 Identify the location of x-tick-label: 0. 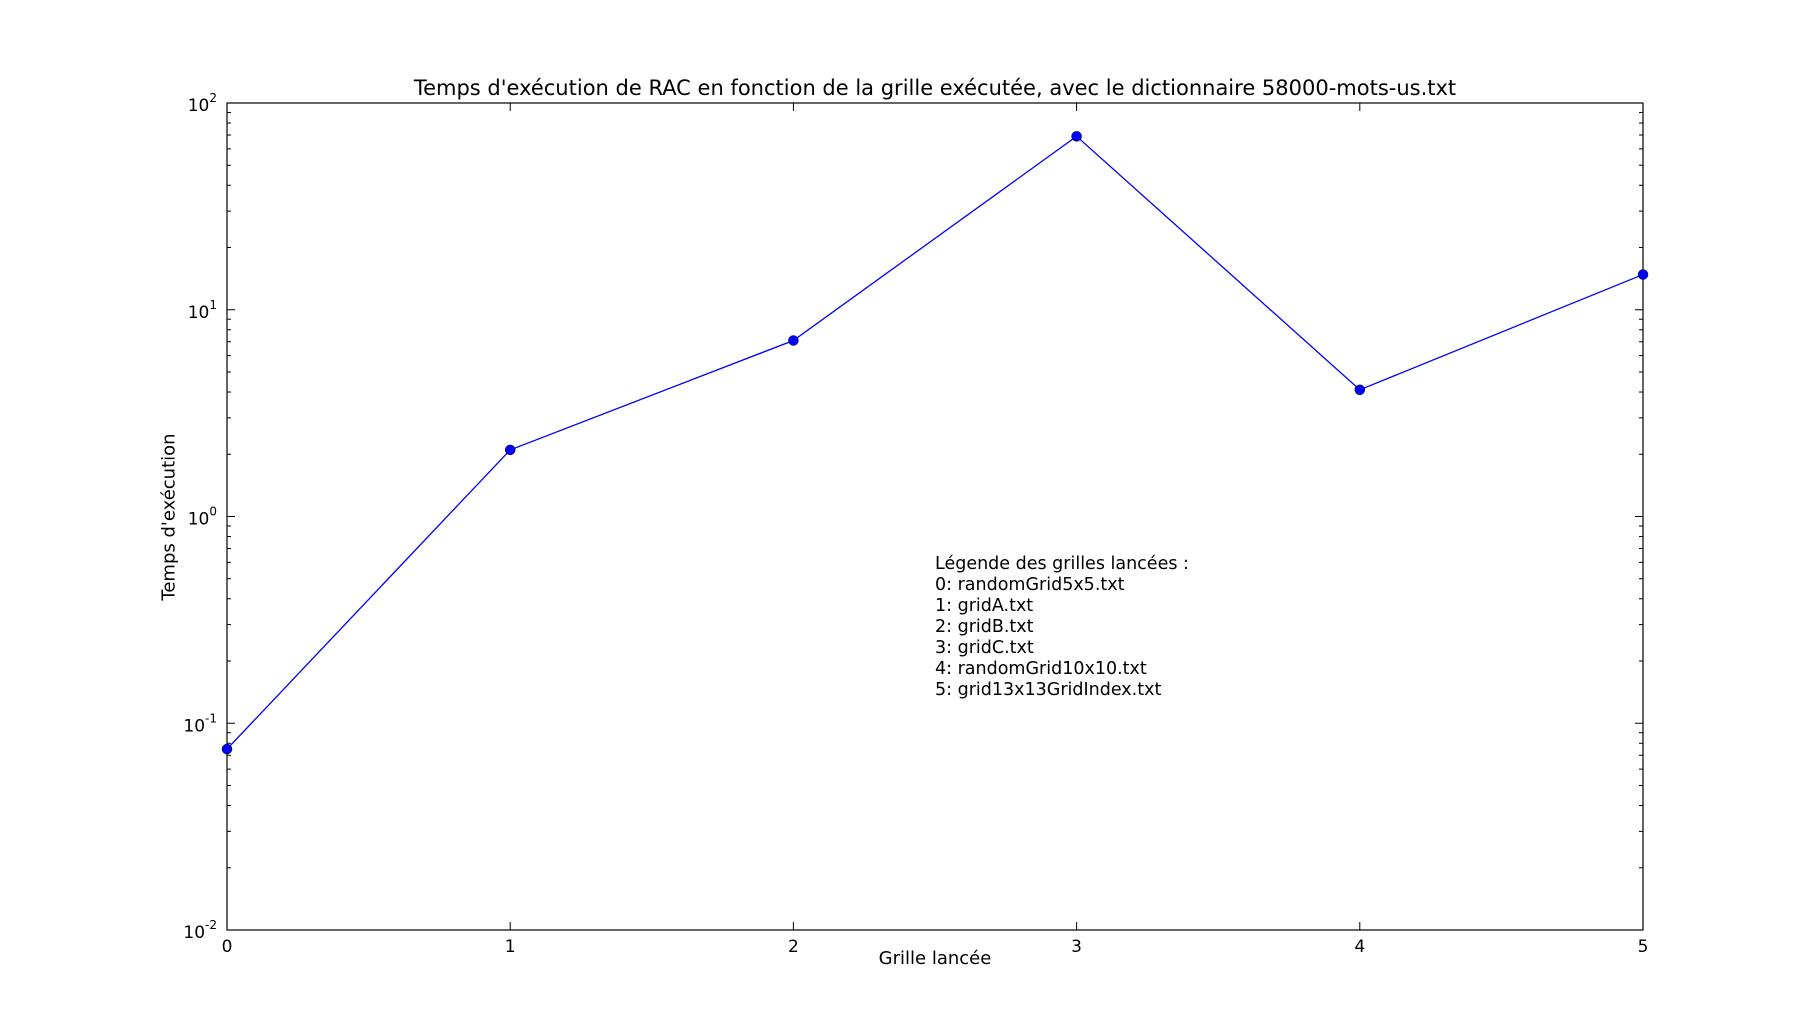
(227, 947).